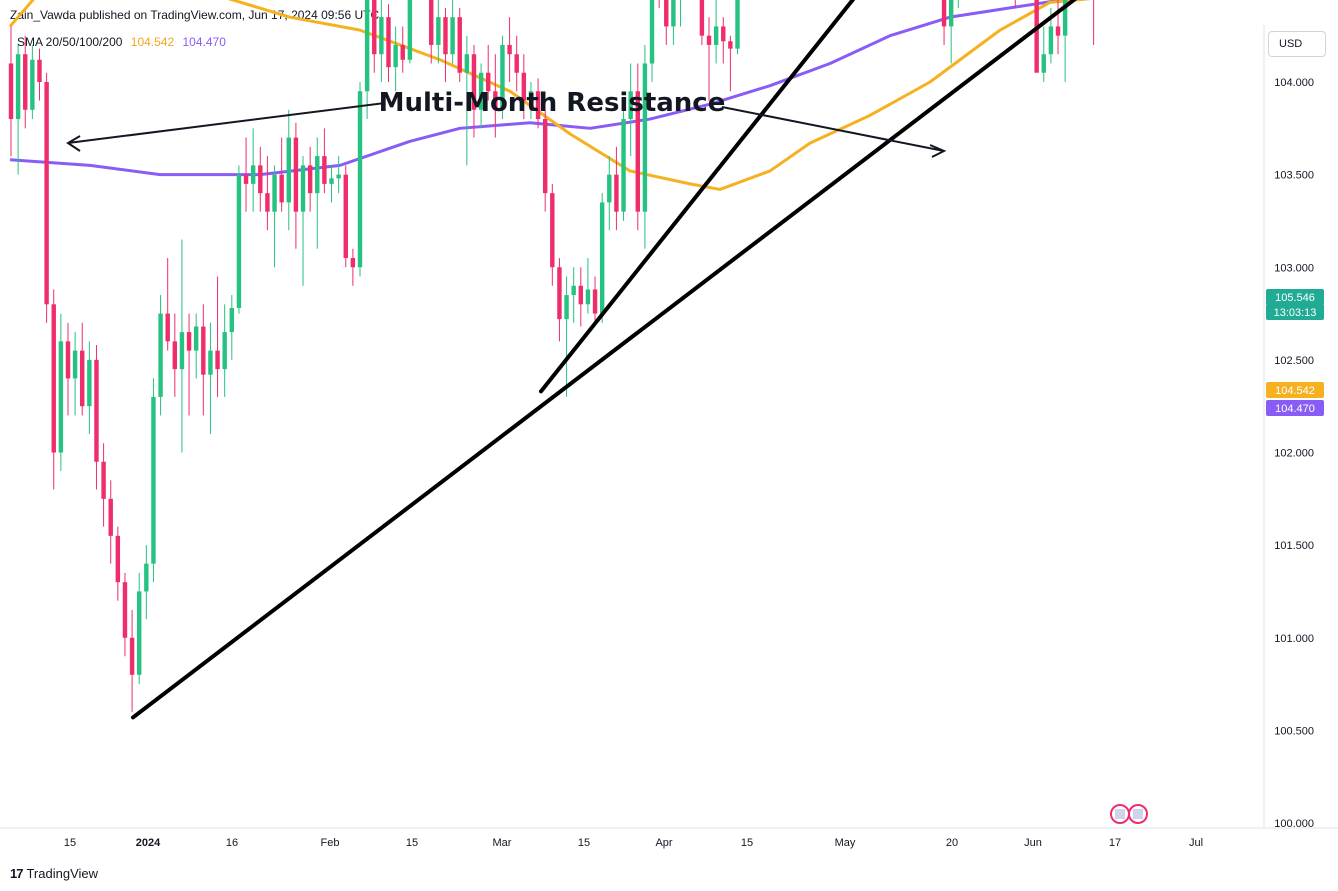  I want to click on price-badge-last: 105.546, so click(1295, 297).